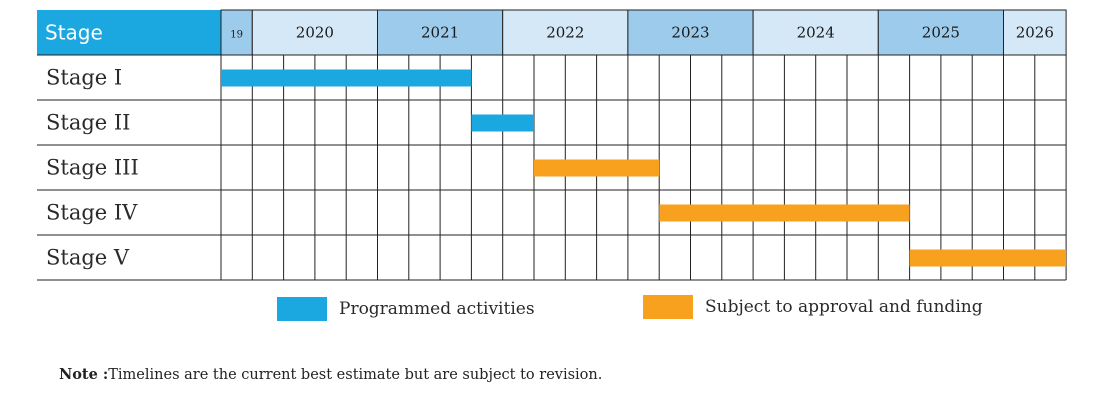 This screenshot has height=400, width=1110. What do you see at coordinates (88, 123) in the screenshot?
I see `stage-label-2: Stage II` at bounding box center [88, 123].